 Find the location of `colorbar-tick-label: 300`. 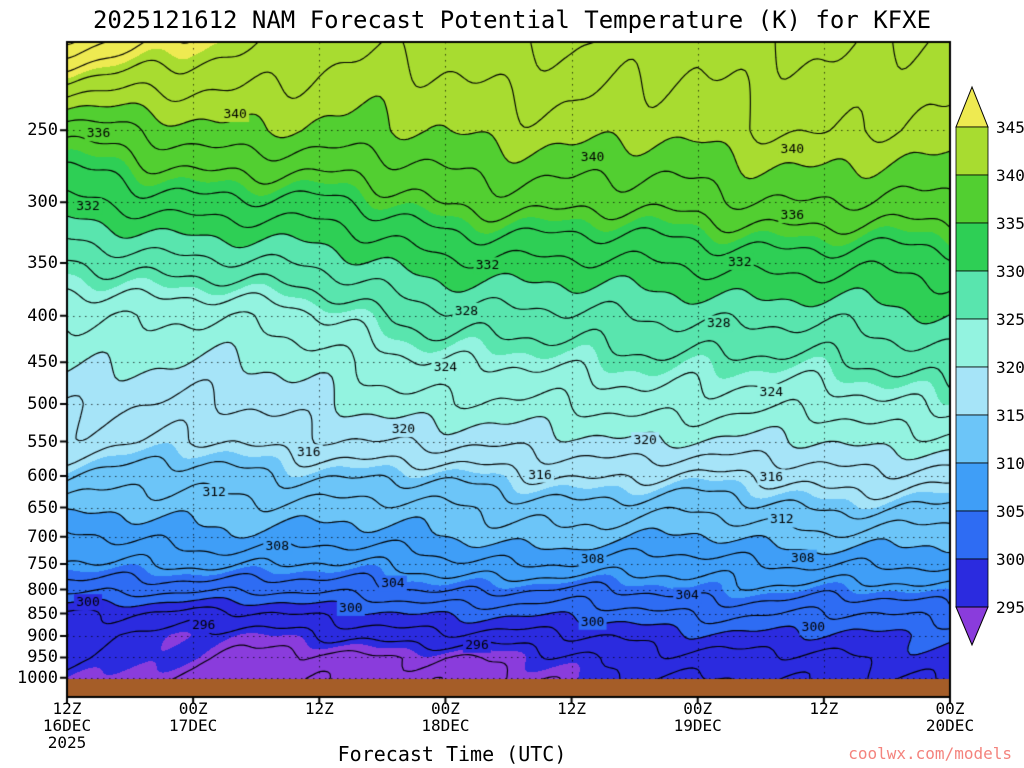

colorbar-tick-label: 300 is located at coordinates (1010, 559).